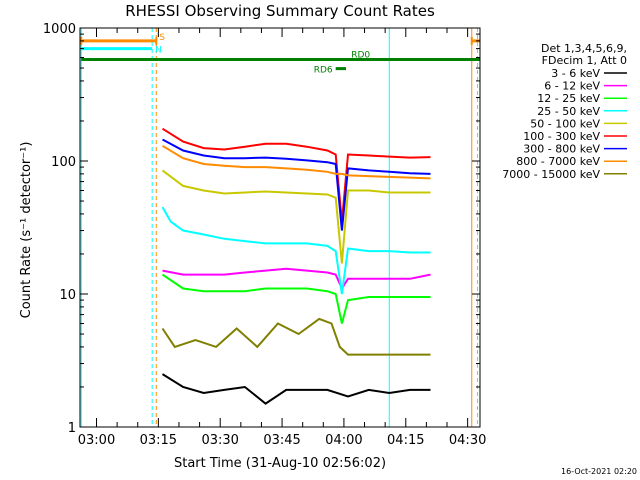  Describe the element at coordinates (67, 295) in the screenshot. I see `y-tick-label: 10` at that location.